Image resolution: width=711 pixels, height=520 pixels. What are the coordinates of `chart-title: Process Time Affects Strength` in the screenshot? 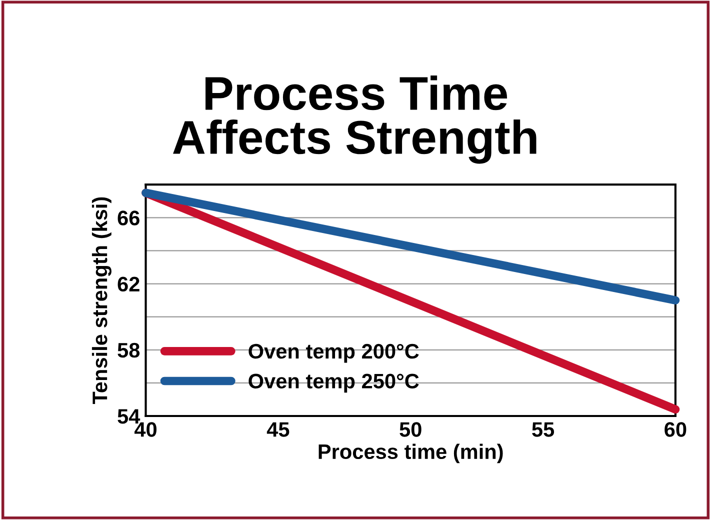 It's located at (354, 119).